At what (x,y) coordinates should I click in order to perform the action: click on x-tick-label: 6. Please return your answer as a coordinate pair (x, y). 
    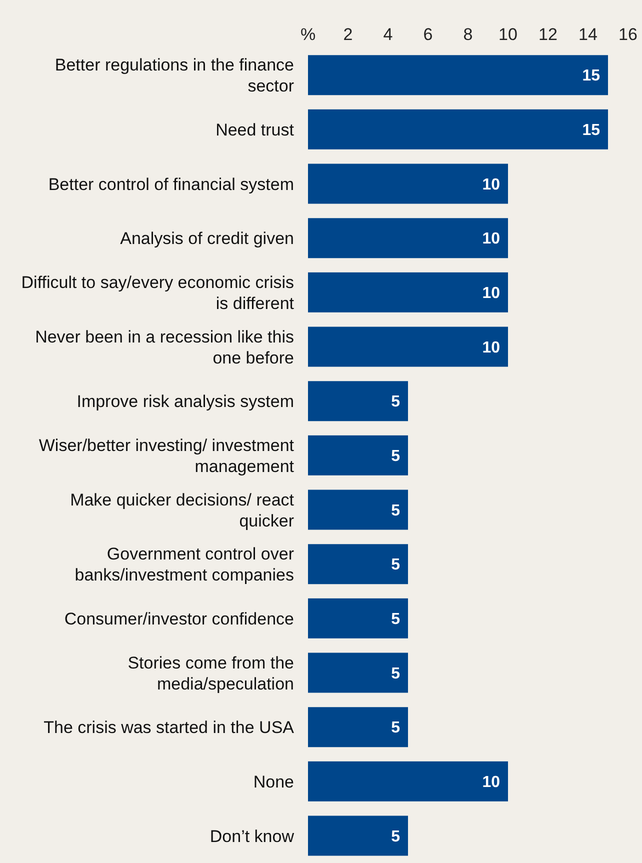
    Looking at the image, I should click on (428, 34).